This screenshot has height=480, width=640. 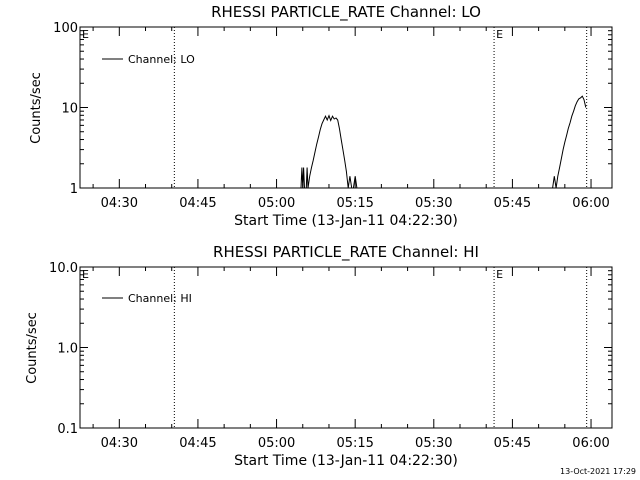 What do you see at coordinates (512, 443) in the screenshot?
I see `panel-hi-x-tick-label: 05:45` at bounding box center [512, 443].